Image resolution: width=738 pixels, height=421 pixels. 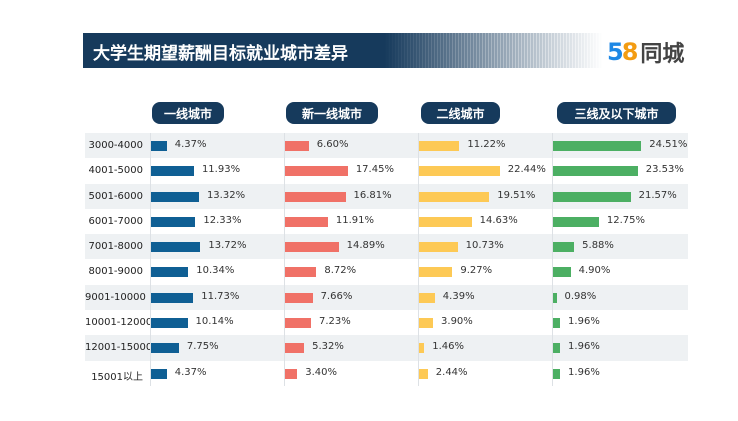 What do you see at coordinates (657, 195) in the screenshot?
I see `data-label: 21.57%` at bounding box center [657, 195].